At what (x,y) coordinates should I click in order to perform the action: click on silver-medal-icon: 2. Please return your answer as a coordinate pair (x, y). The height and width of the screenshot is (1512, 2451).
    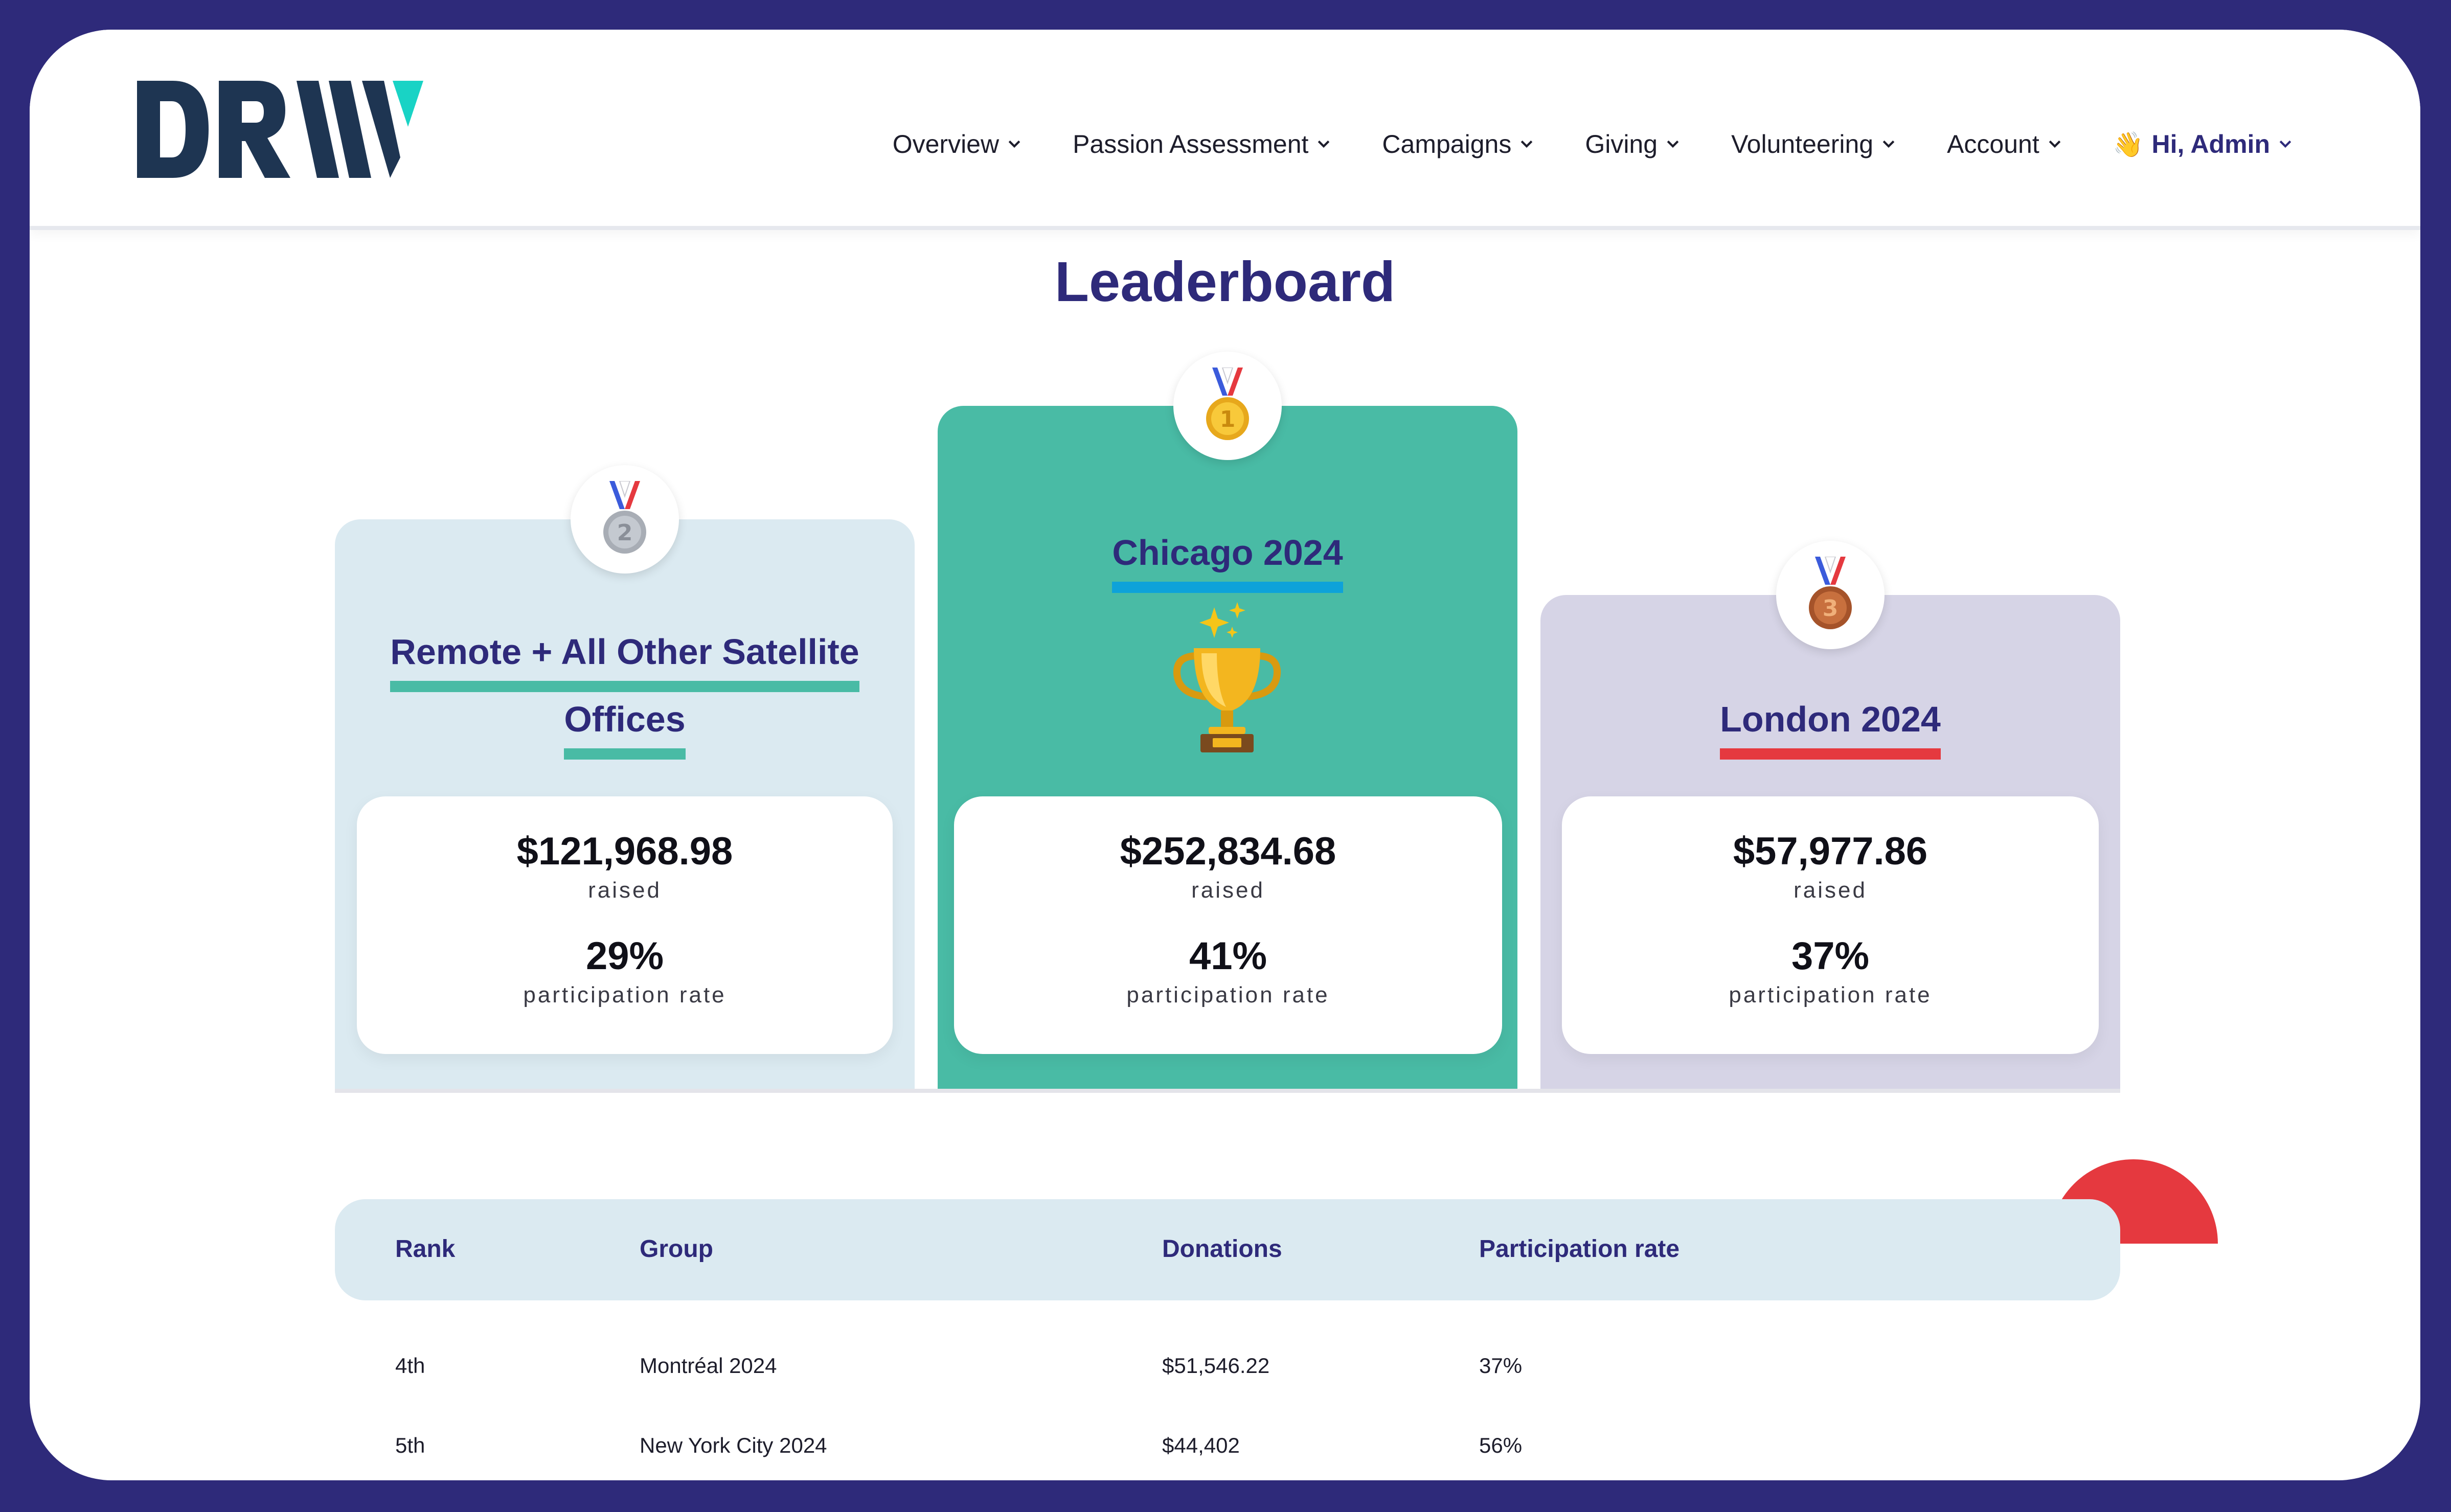
    Looking at the image, I should click on (624, 517).